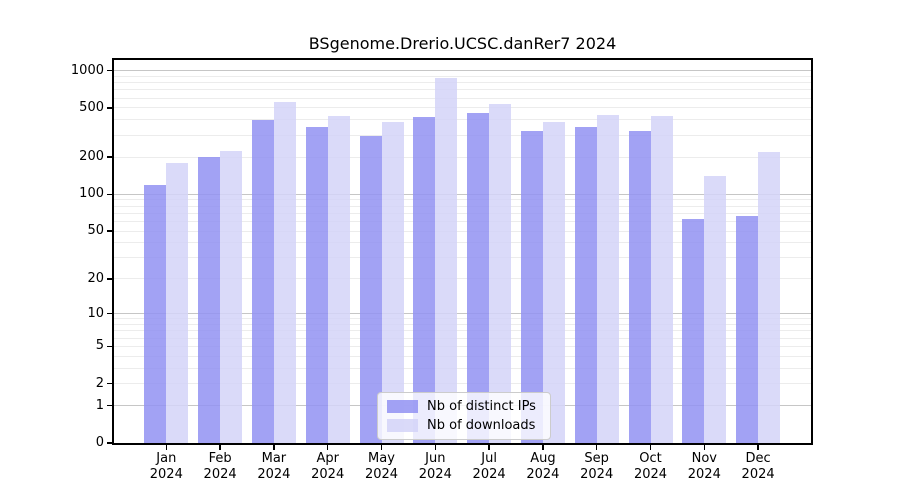  What do you see at coordinates (99, 442) in the screenshot?
I see `y-tick-label: 0` at bounding box center [99, 442].